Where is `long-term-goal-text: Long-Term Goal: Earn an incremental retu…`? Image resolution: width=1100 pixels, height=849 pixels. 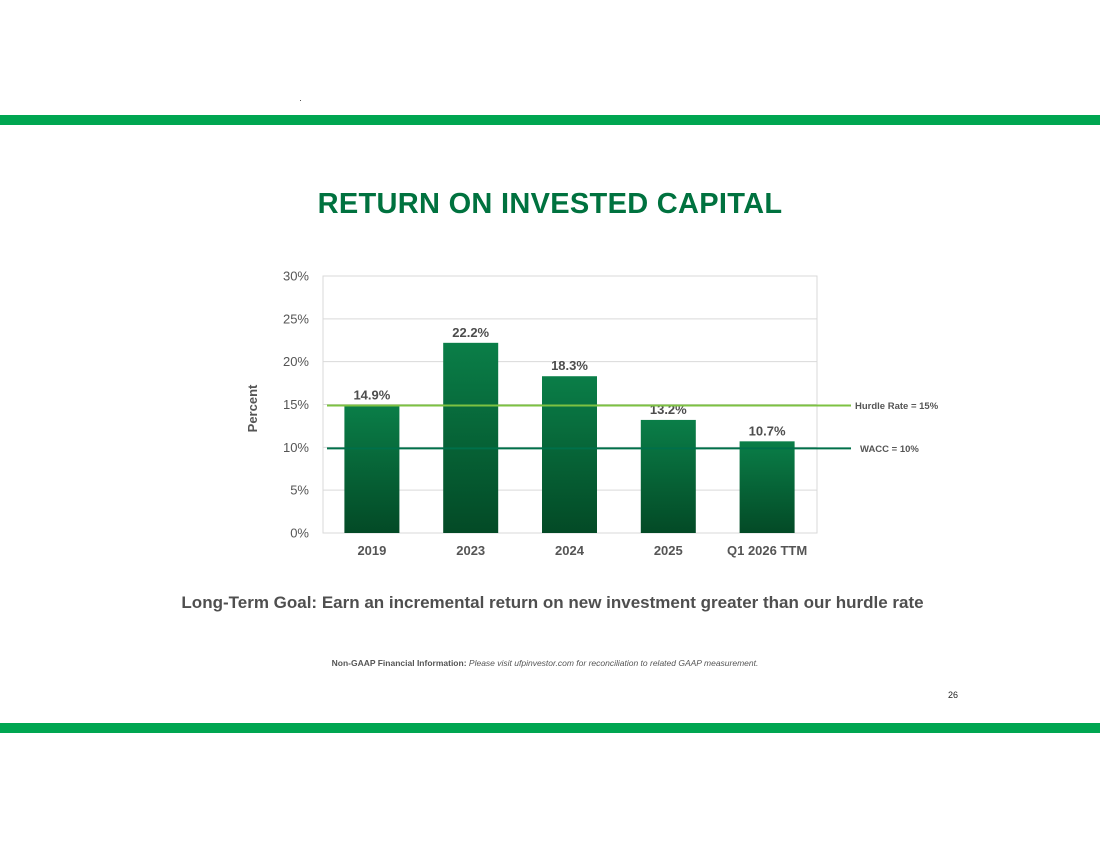
long-term-goal-text: Long-Term Goal: Earn an incremental retu… is located at coordinates (552, 602).